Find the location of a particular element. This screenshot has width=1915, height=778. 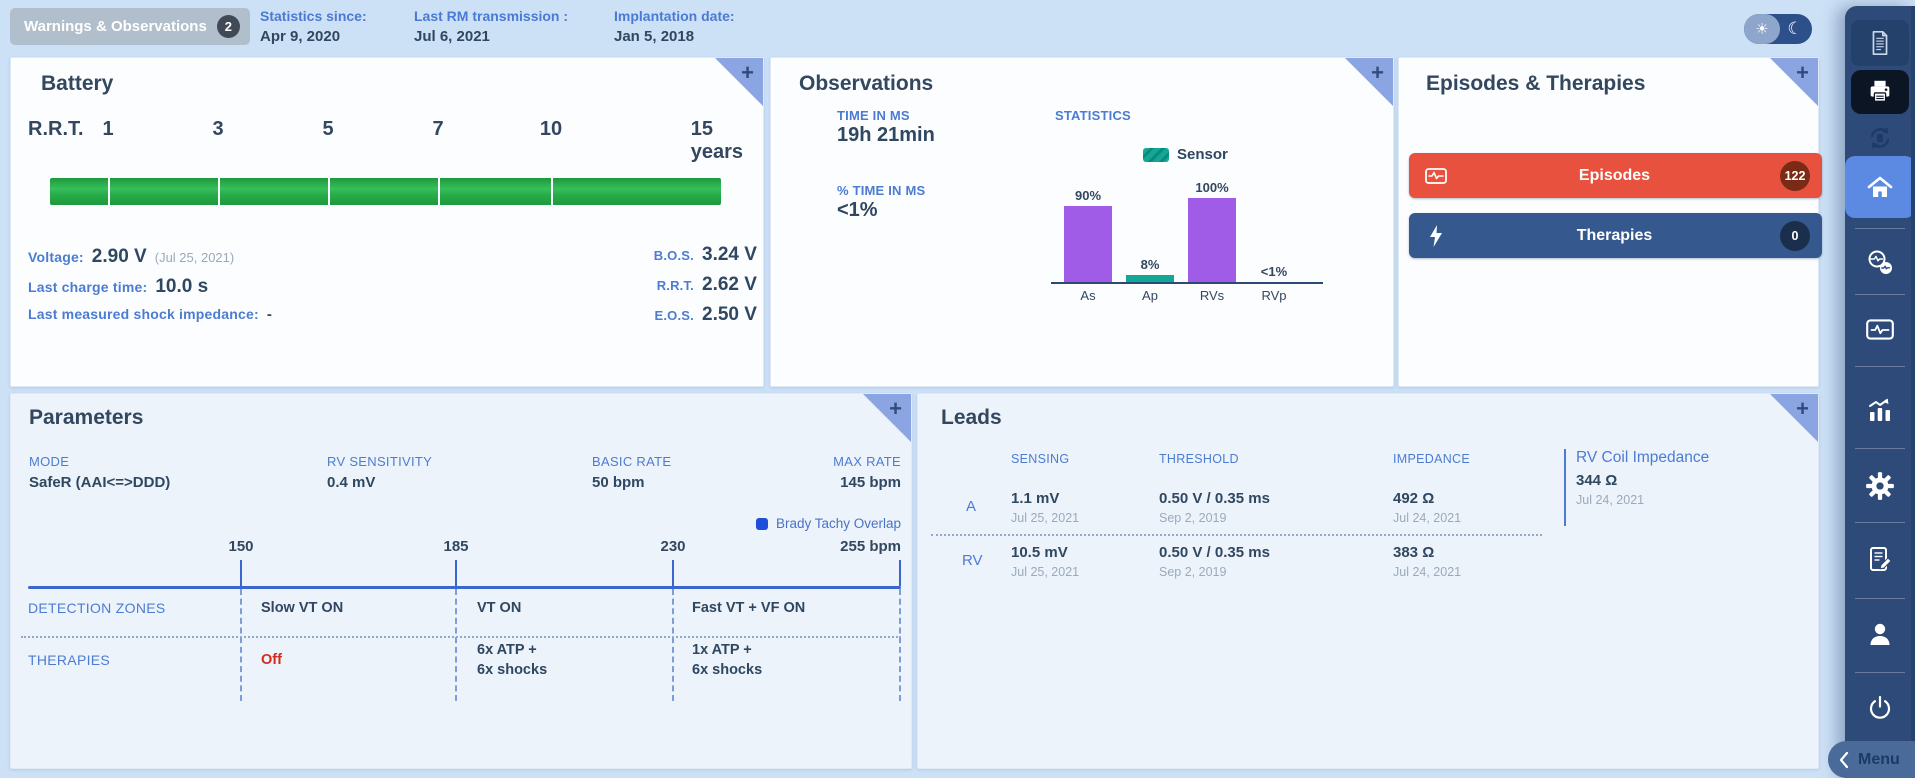

theme-toggle: ☀ ☾ is located at coordinates (1778, 29).